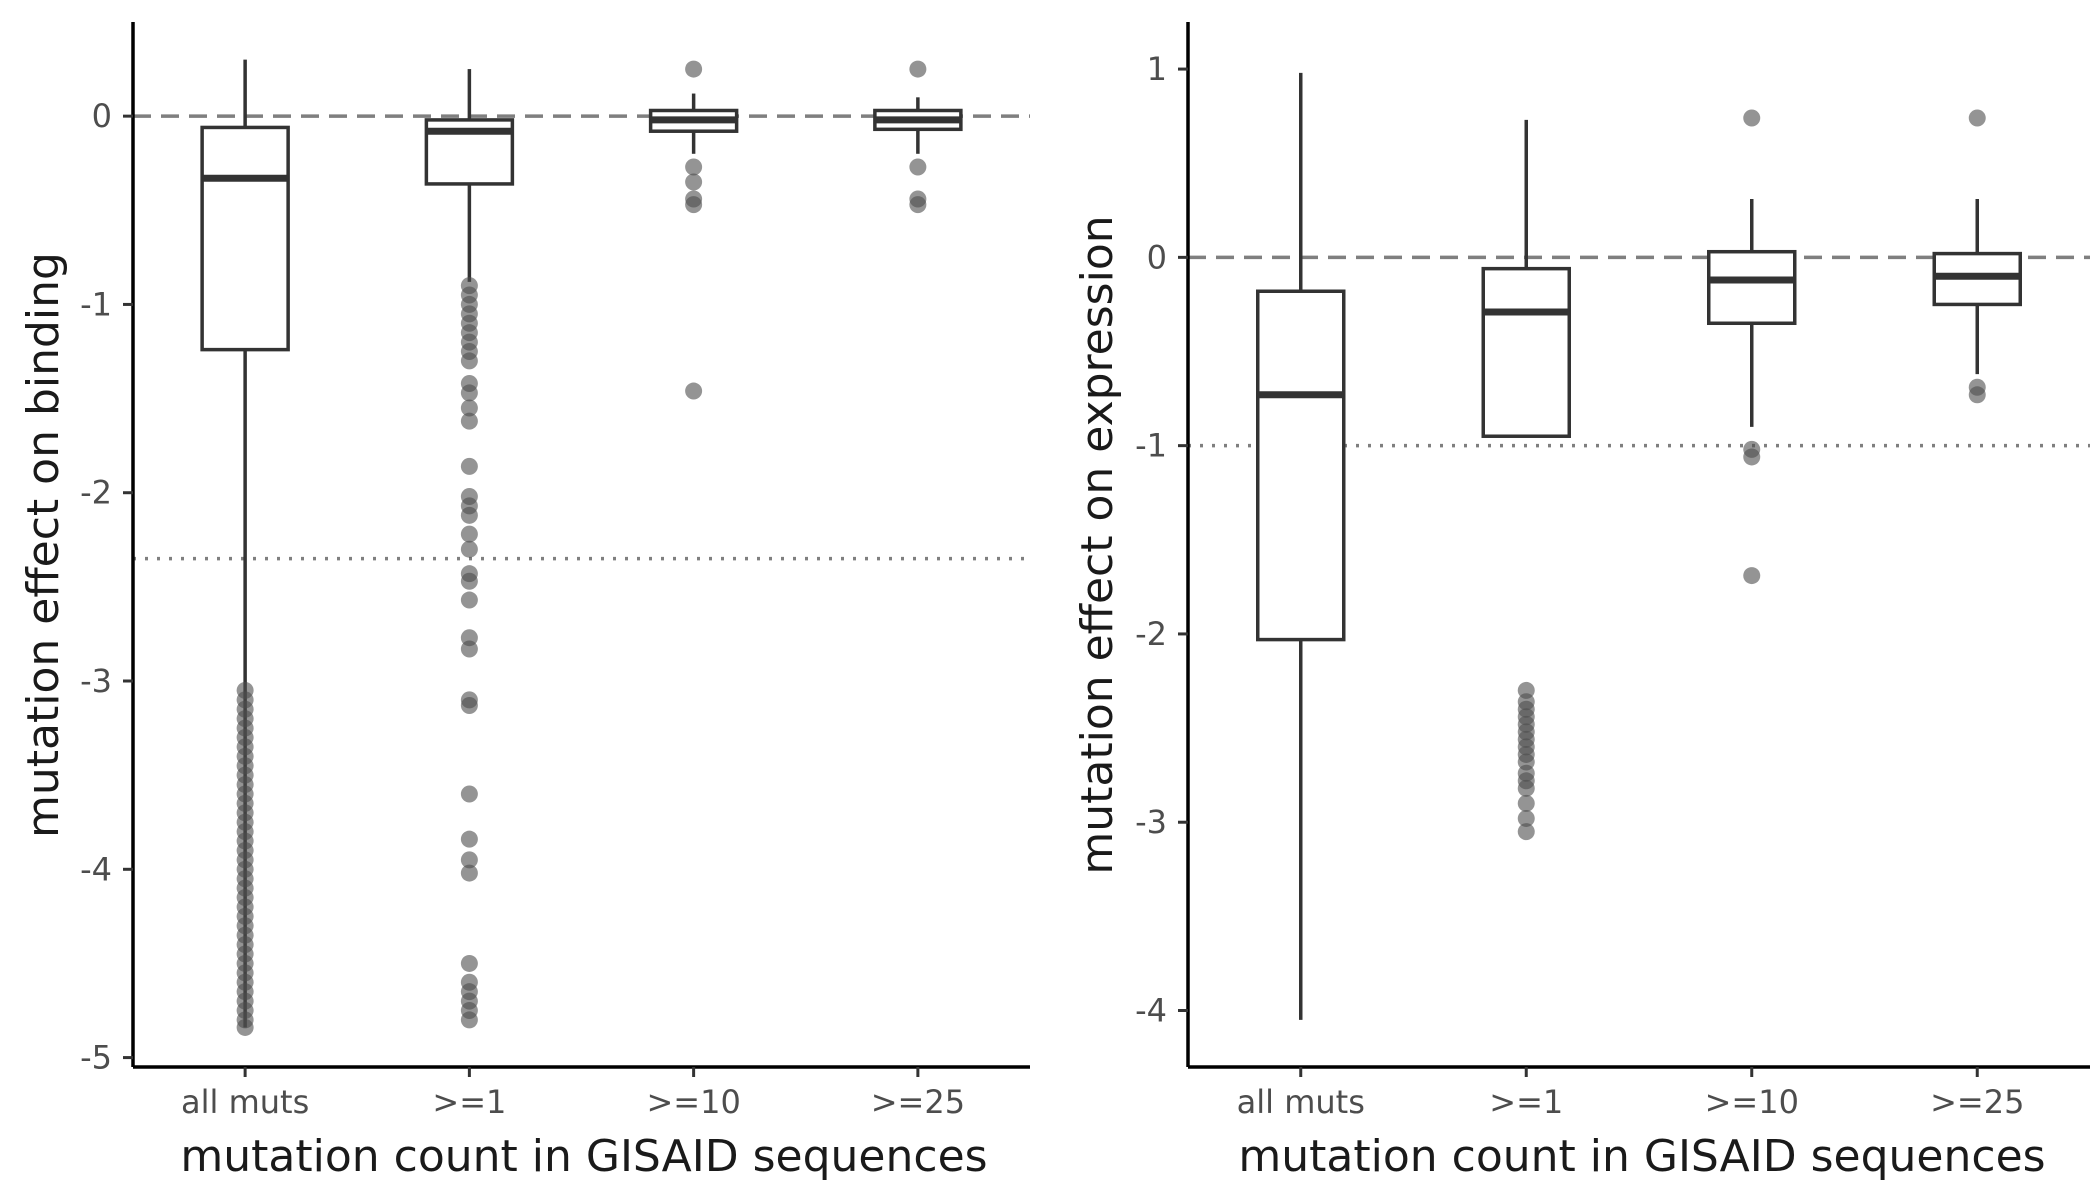  I want to click on binding-y-tick-label: 0, so click(102, 116).